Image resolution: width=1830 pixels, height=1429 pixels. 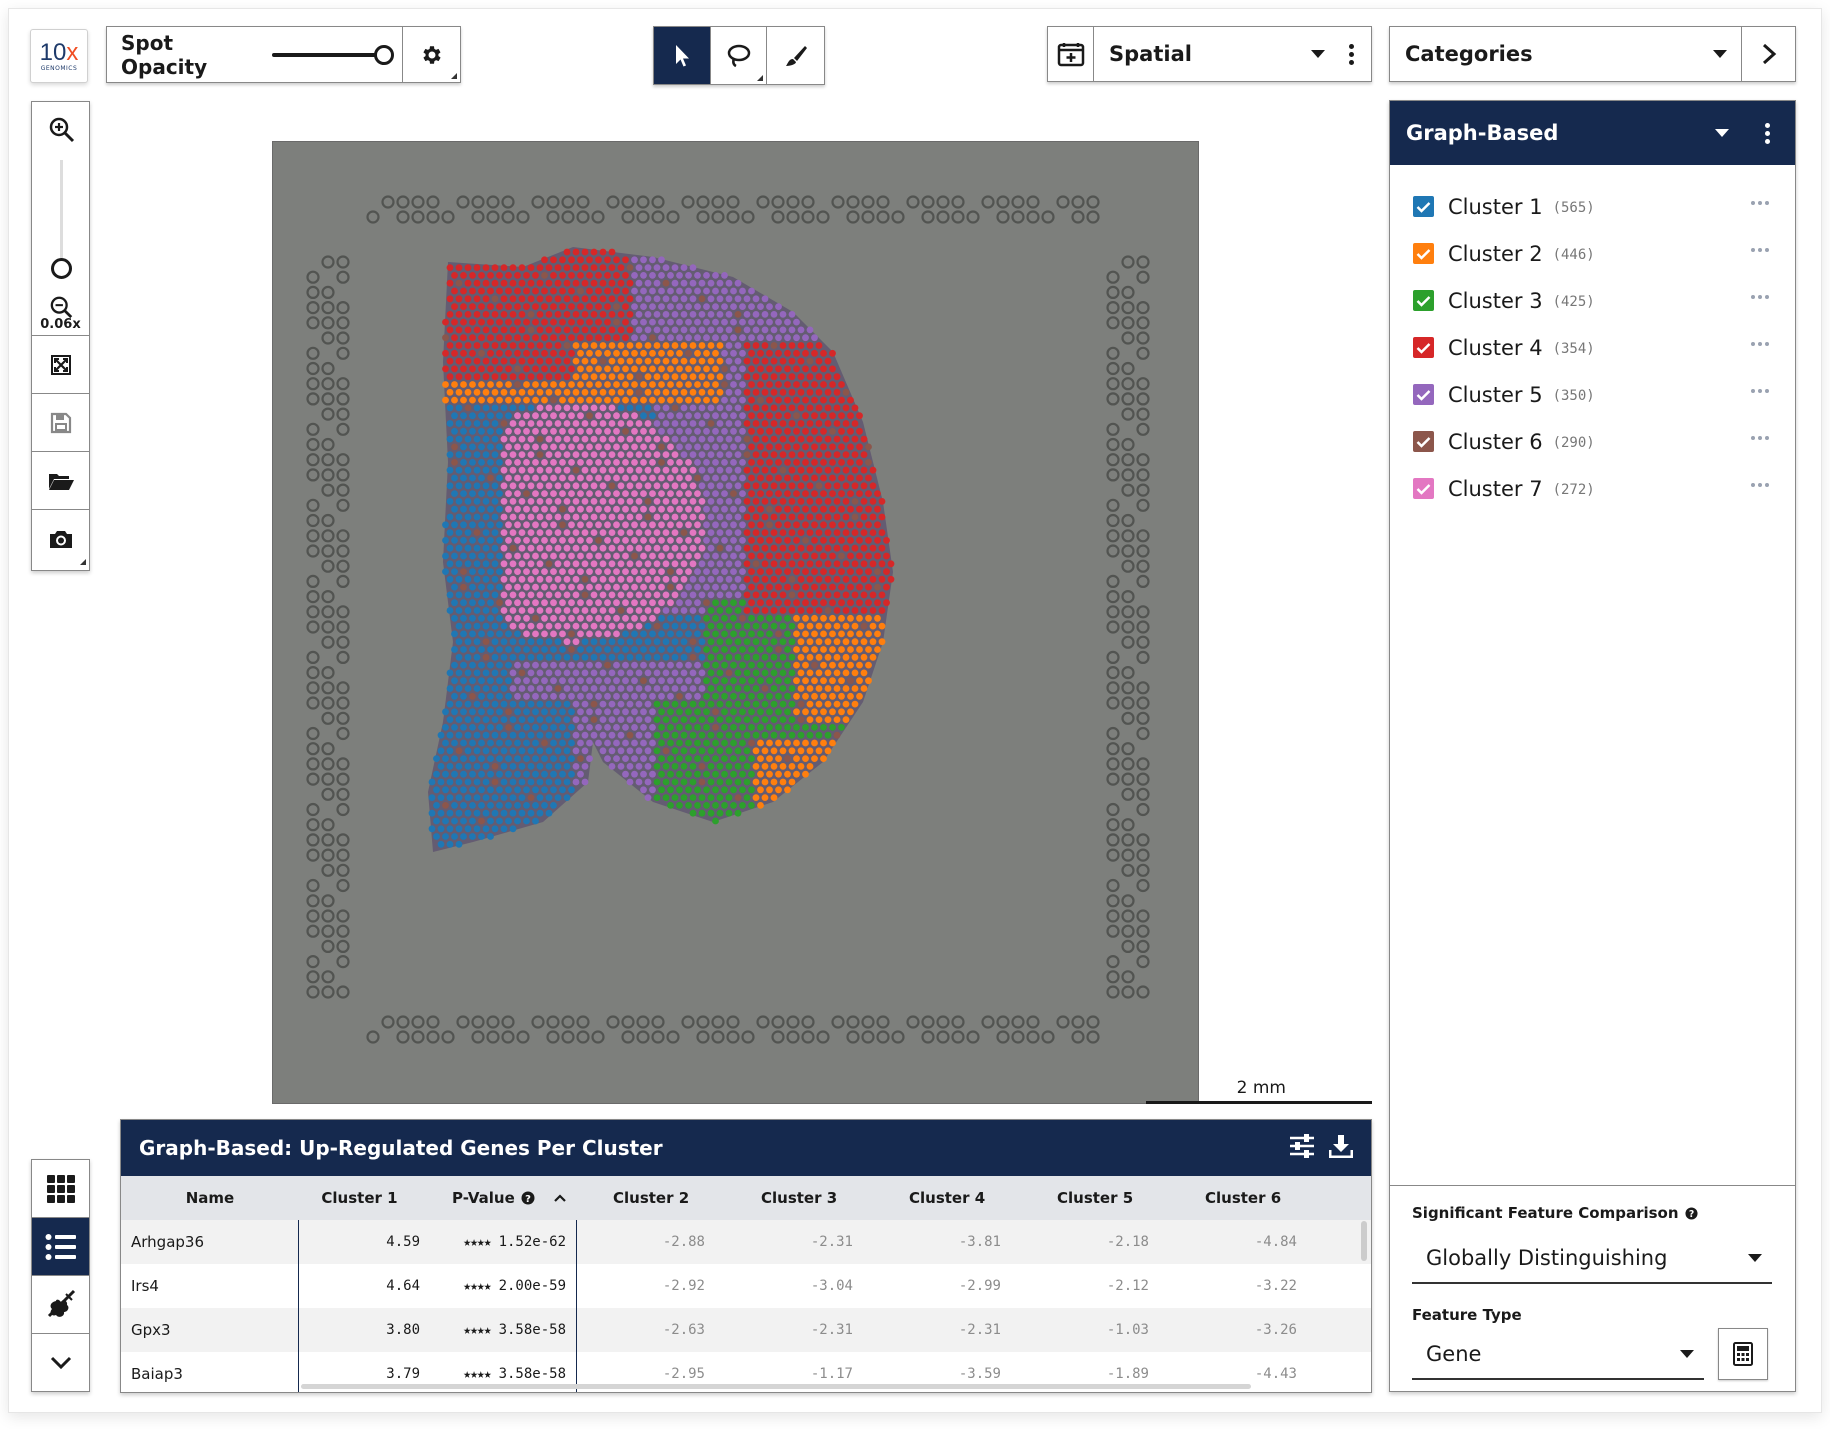 What do you see at coordinates (431, 54) in the screenshot?
I see `settings-button` at bounding box center [431, 54].